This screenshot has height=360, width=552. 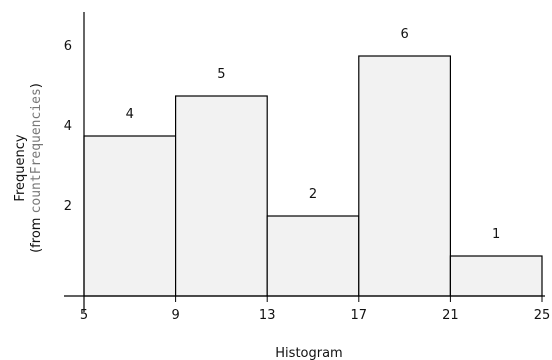 I want to click on y-tick-label-2: 2, so click(x=68, y=206).